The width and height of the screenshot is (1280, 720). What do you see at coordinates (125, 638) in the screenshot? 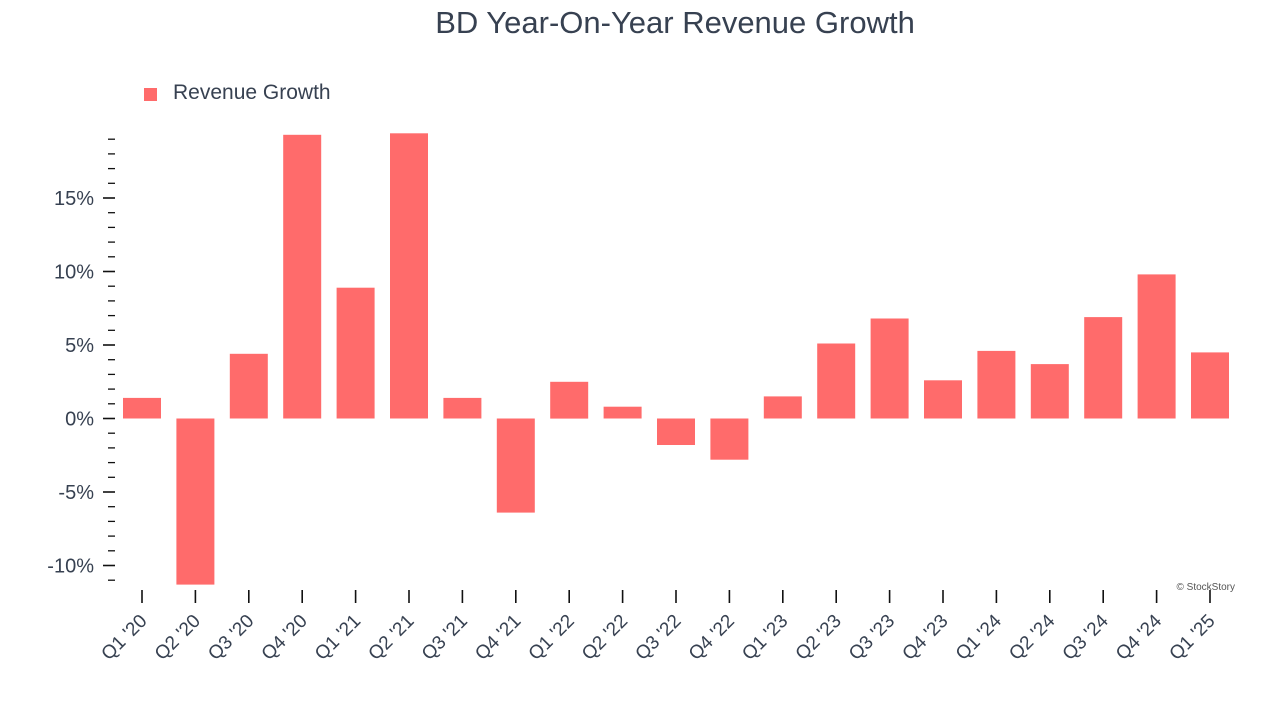
I see `x-tick-label: Q1 '20` at bounding box center [125, 638].